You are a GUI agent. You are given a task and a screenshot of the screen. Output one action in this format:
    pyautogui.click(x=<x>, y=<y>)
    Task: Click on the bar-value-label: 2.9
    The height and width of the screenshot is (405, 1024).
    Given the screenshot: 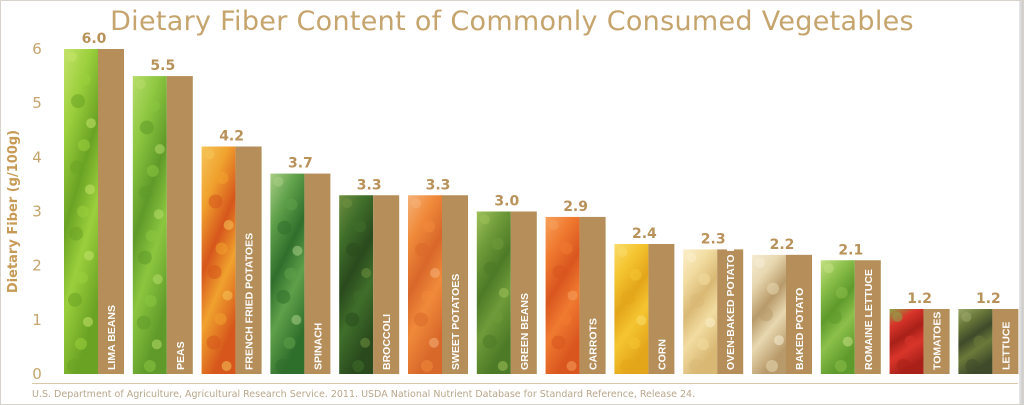 What is the action you would take?
    pyautogui.click(x=575, y=207)
    